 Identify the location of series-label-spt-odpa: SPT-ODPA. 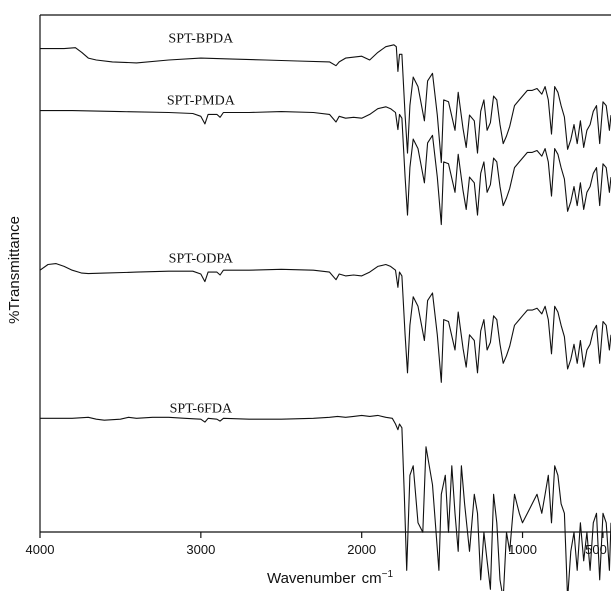
(201, 258).